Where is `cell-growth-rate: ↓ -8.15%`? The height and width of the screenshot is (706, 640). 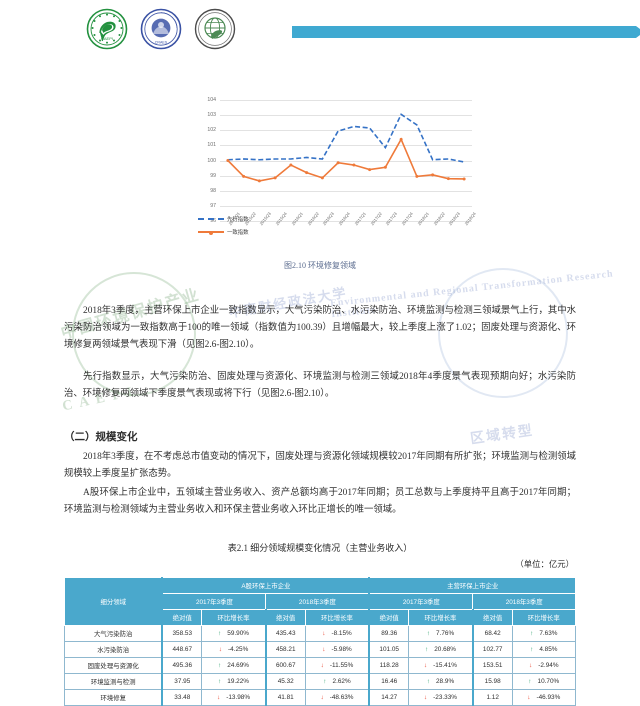
cell-growth-rate: ↓ -8.15% is located at coordinates (337, 633).